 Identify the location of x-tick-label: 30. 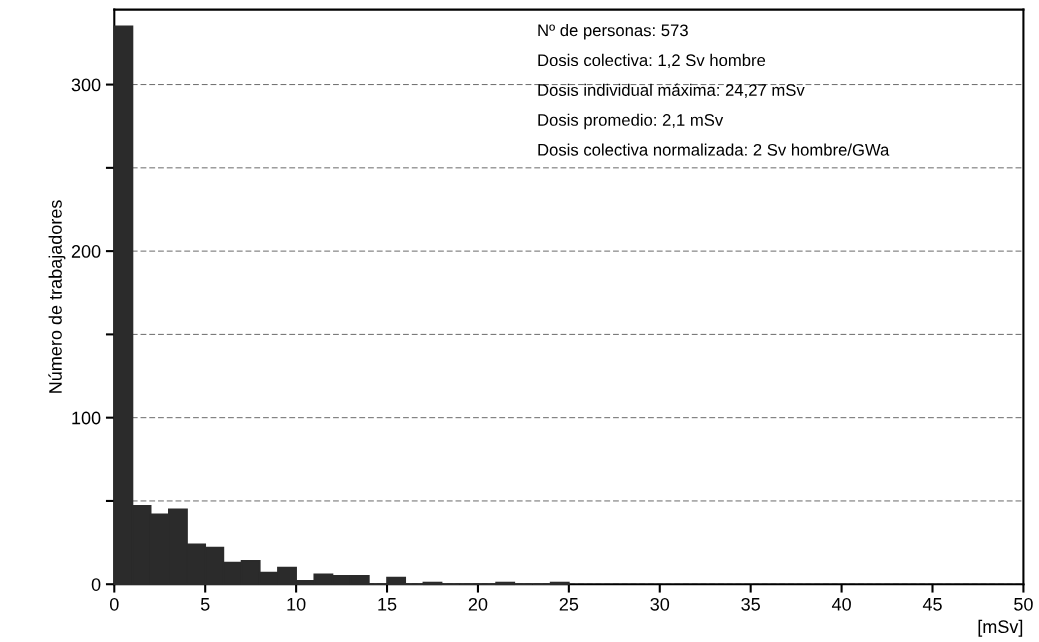
(660, 604).